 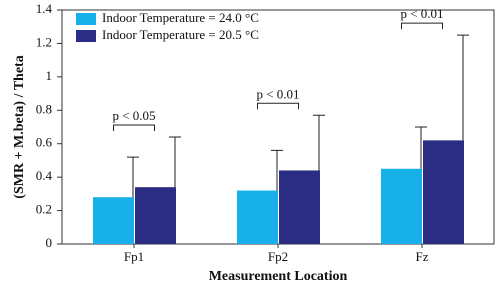 What do you see at coordinates (44, 175) in the screenshot?
I see `y-tick-label: 0.4` at bounding box center [44, 175].